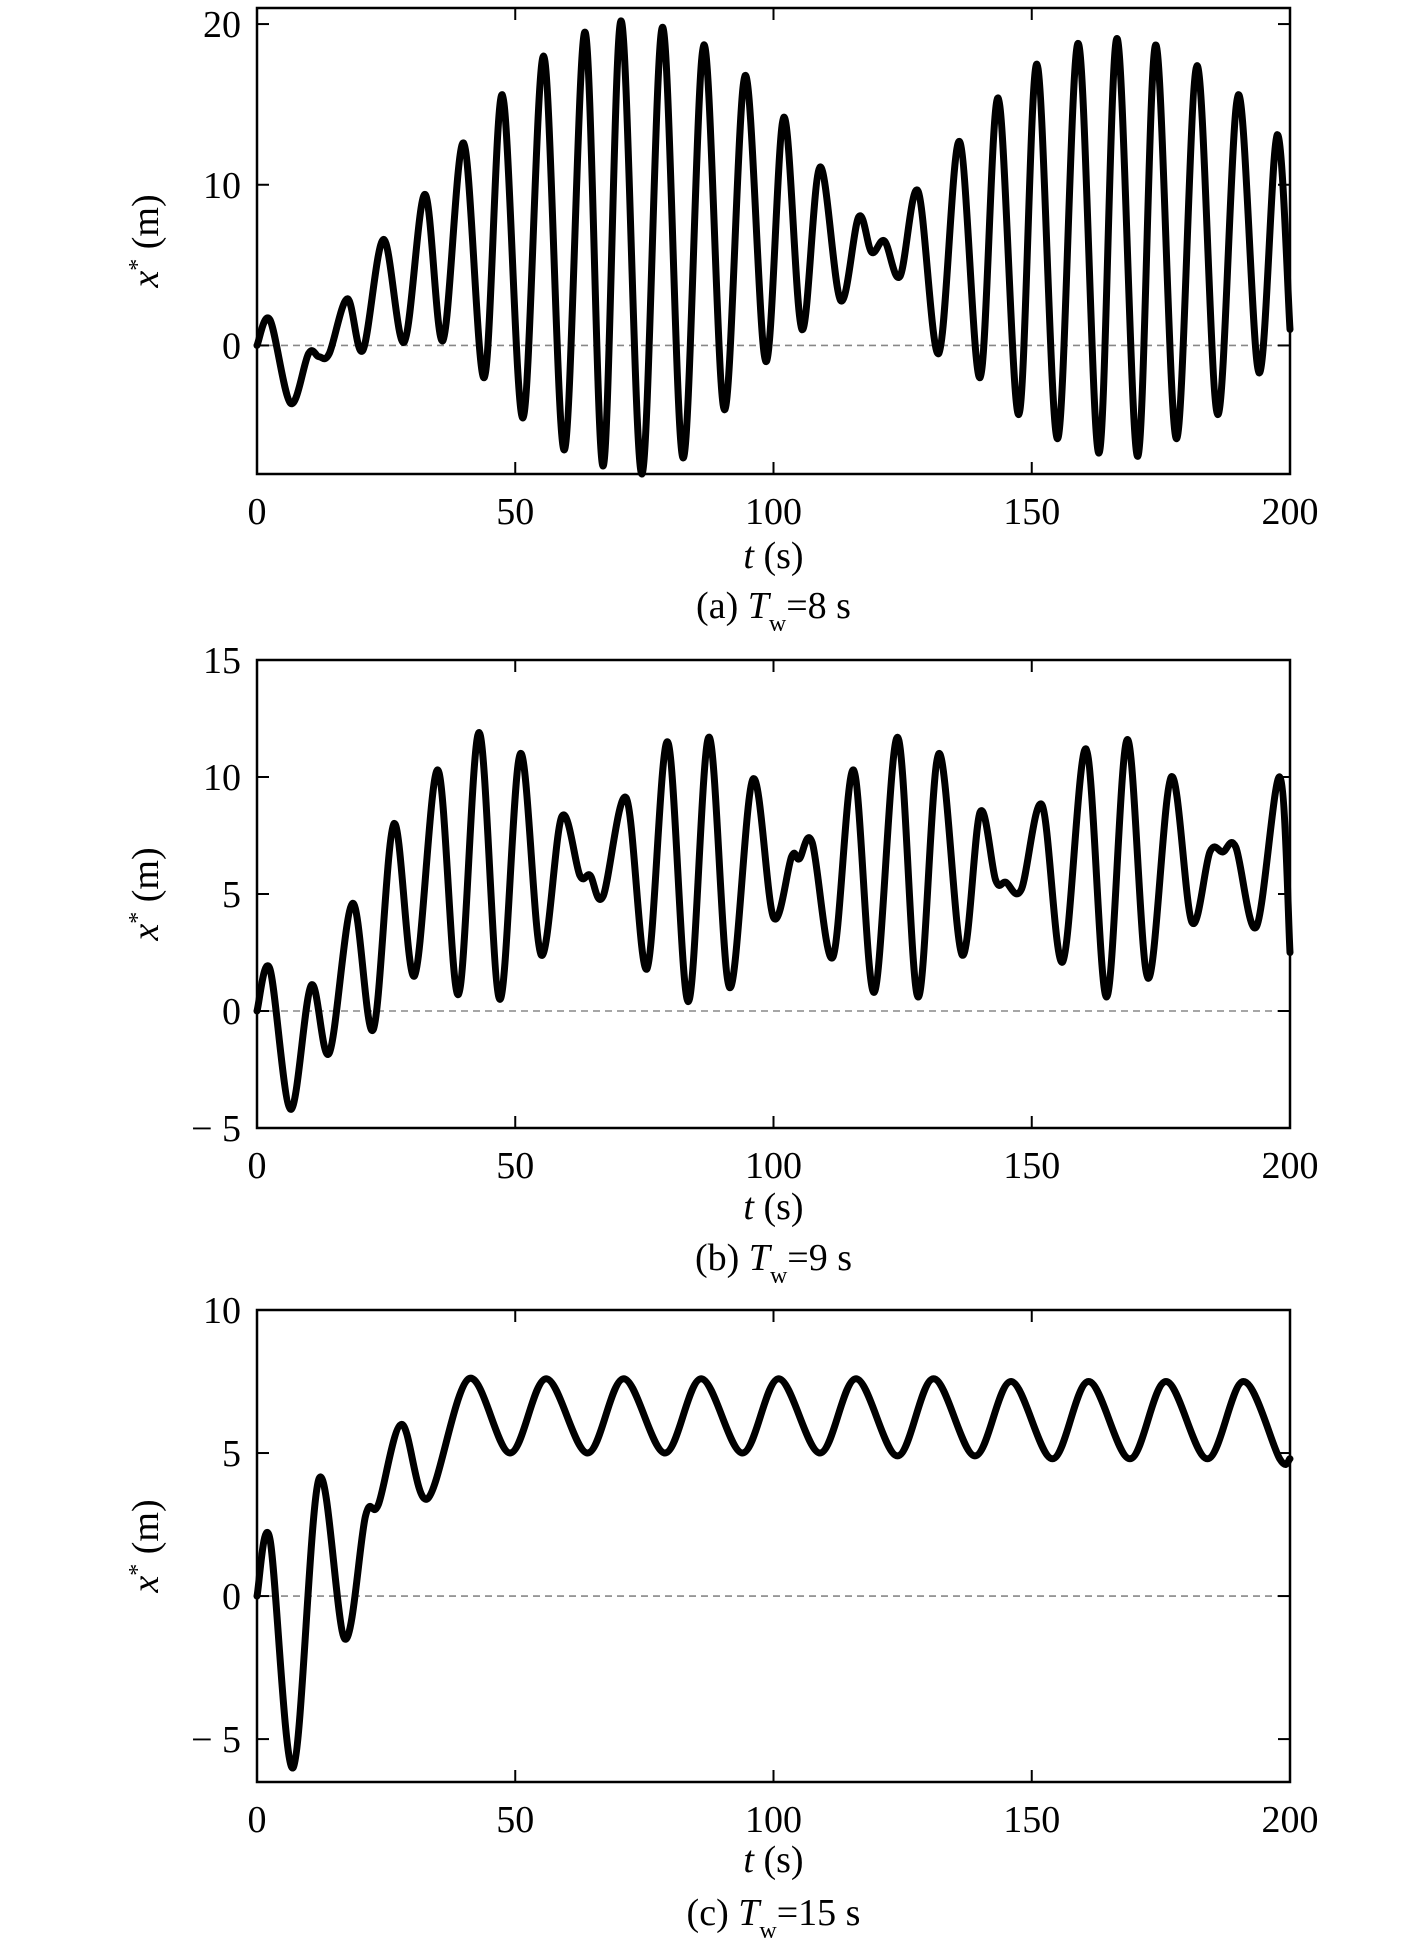 This screenshot has height=1949, width=1418. What do you see at coordinates (774, 1918) in the screenshot?
I see `panel-caption: (c) Tw=15 s` at bounding box center [774, 1918].